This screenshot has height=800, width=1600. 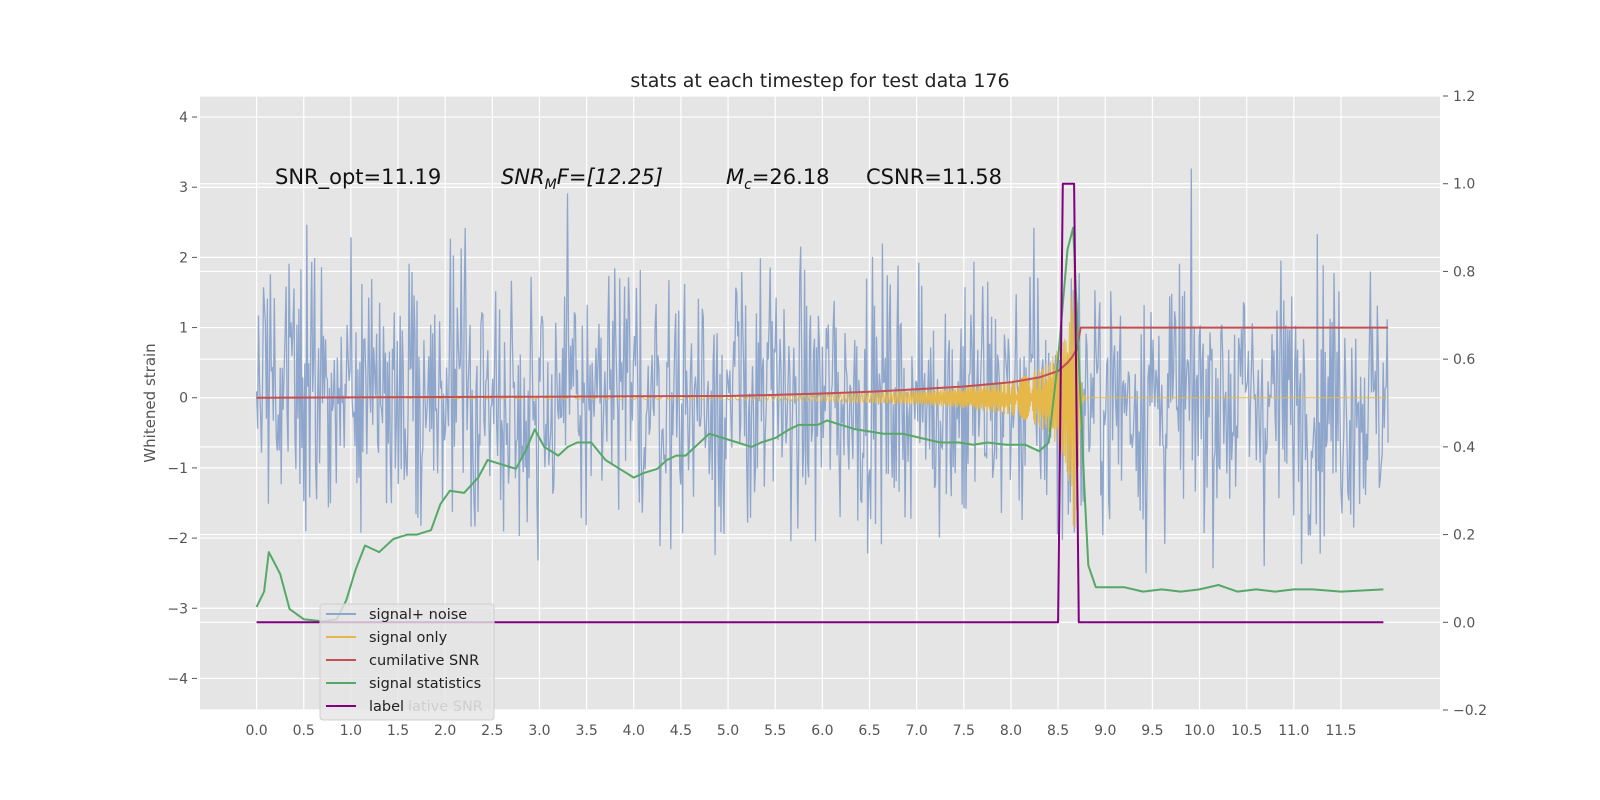 What do you see at coordinates (358, 177) in the screenshot?
I see `annotation-snr-opt: SNR_opt=11.19` at bounding box center [358, 177].